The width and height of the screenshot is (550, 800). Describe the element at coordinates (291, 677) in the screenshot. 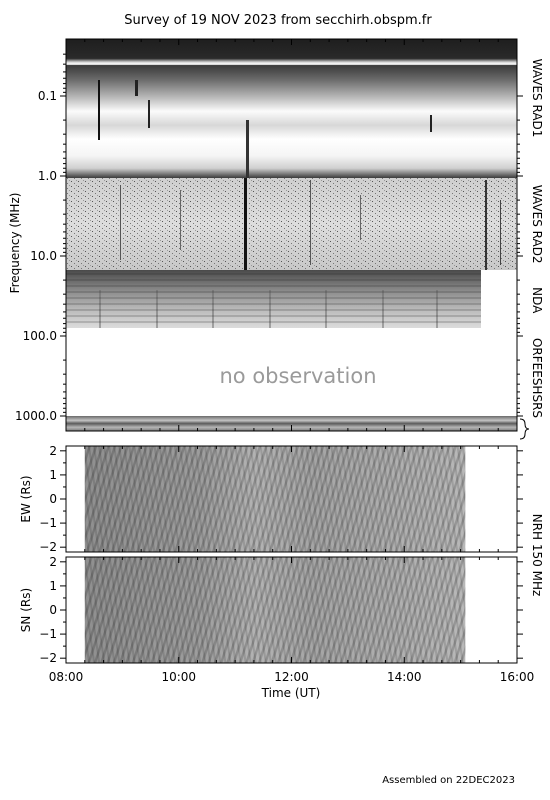

I see `x-tick-label: 12:00` at that location.